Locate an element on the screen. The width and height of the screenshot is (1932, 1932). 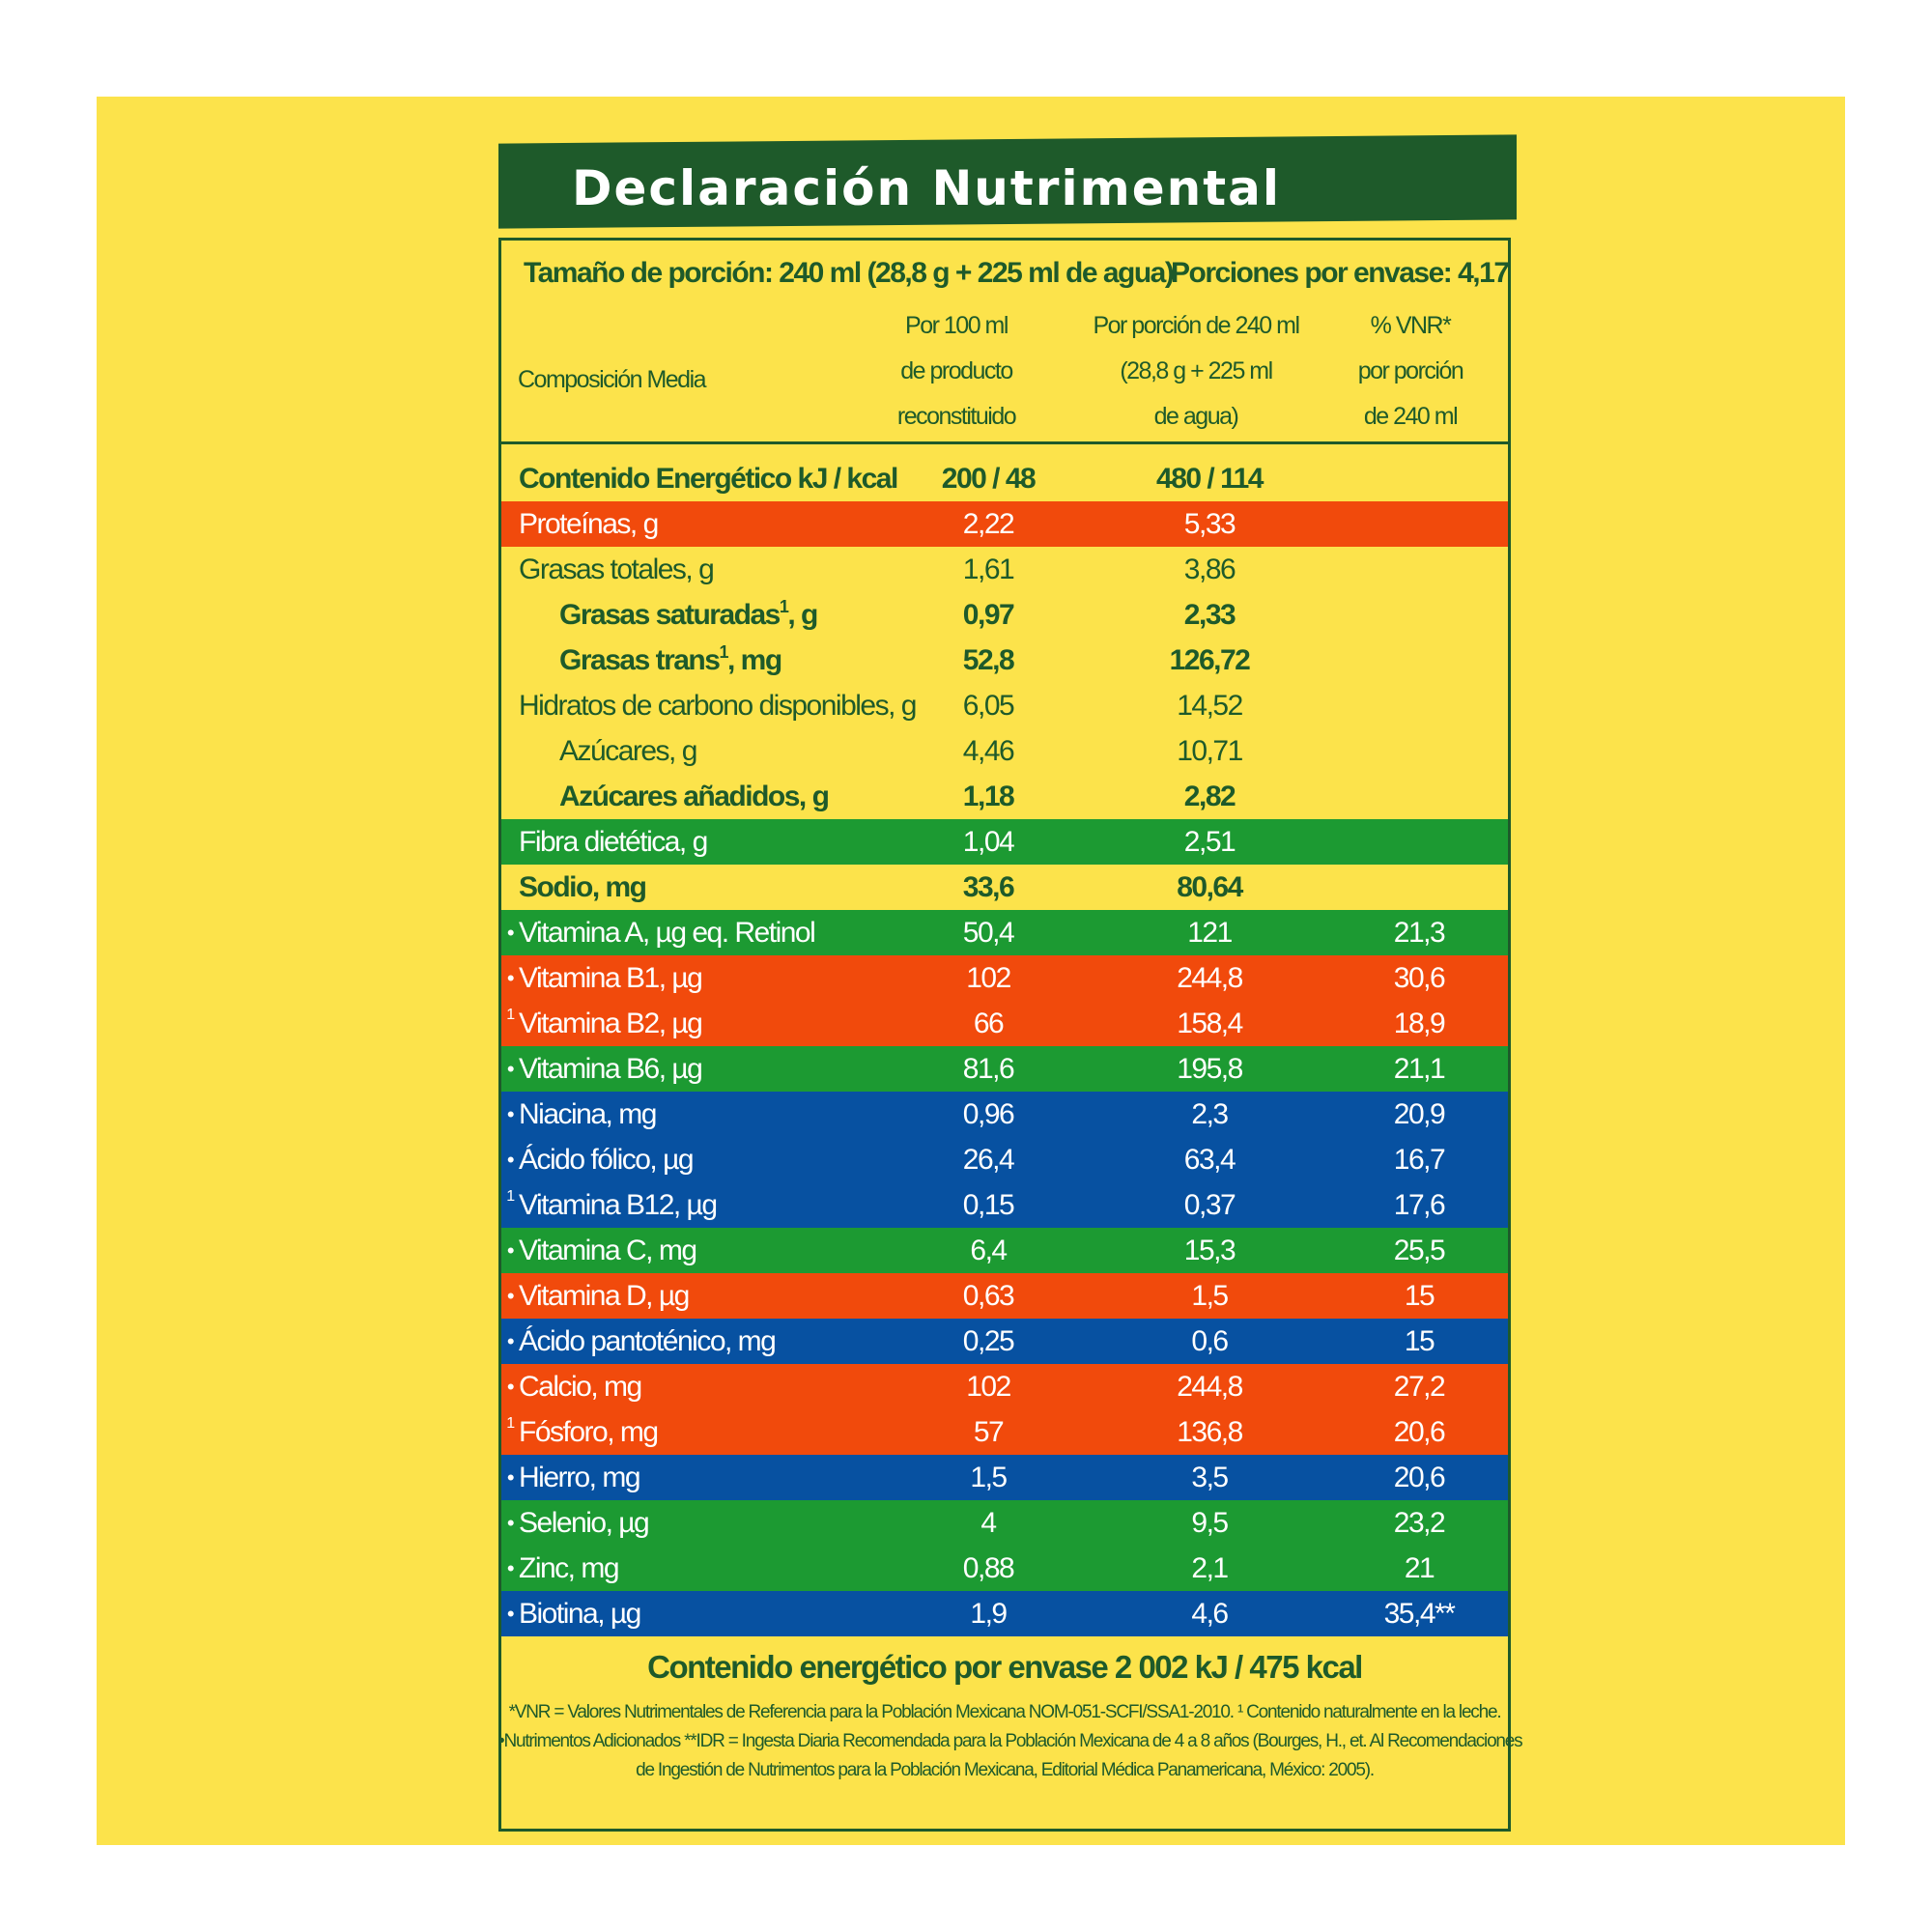
nutrient-name: Vitamina B6, µg is located at coordinates (611, 1069).